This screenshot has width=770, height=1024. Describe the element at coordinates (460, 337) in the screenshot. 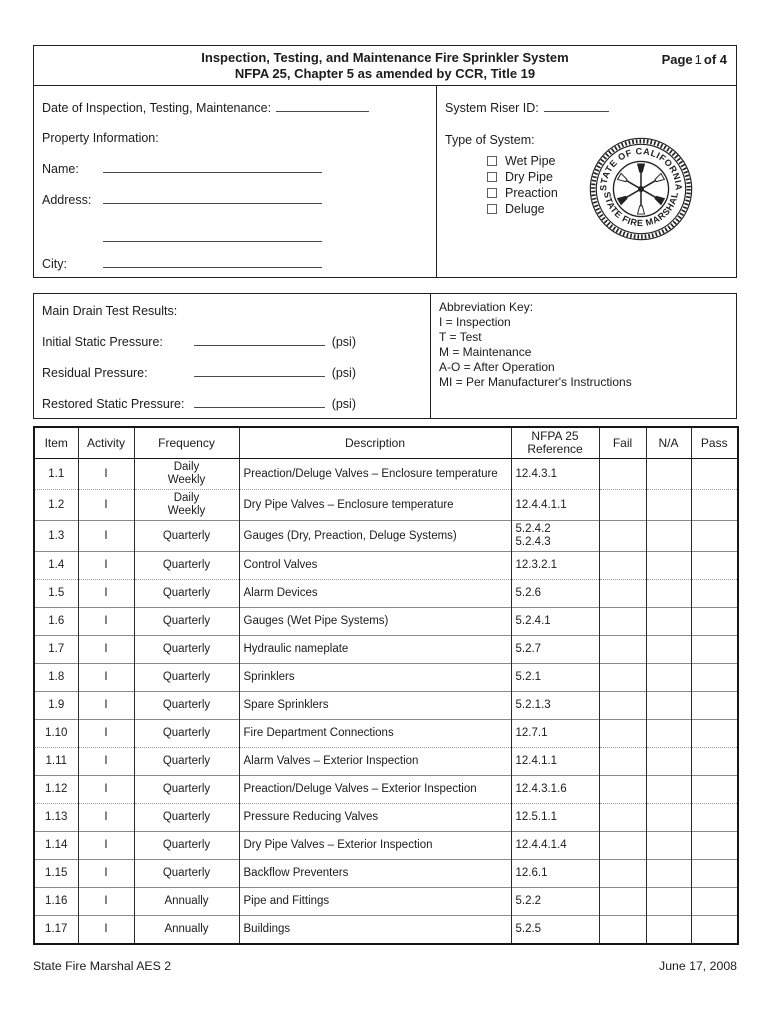

I see `abbreviation-key-item: T = Test` at that location.